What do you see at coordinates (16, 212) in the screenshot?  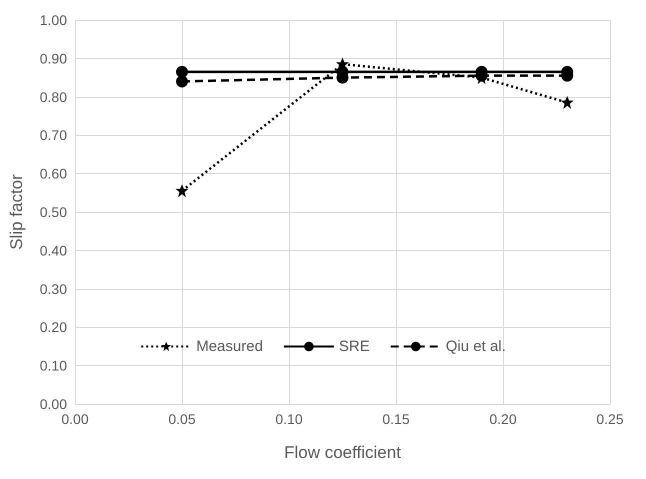 I see `y-axis-title: Slip factor` at bounding box center [16, 212].